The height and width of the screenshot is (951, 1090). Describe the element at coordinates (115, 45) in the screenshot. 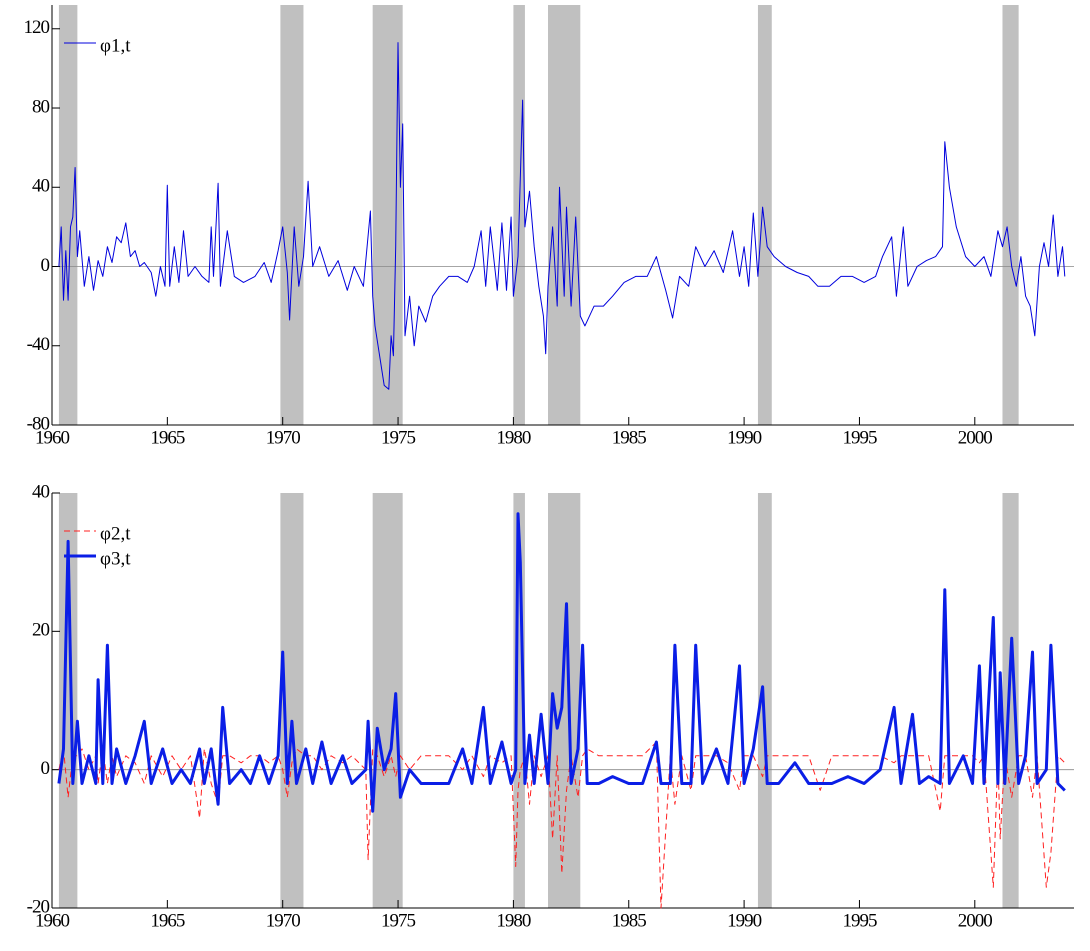

I see `legend-label: φ1,t` at that location.